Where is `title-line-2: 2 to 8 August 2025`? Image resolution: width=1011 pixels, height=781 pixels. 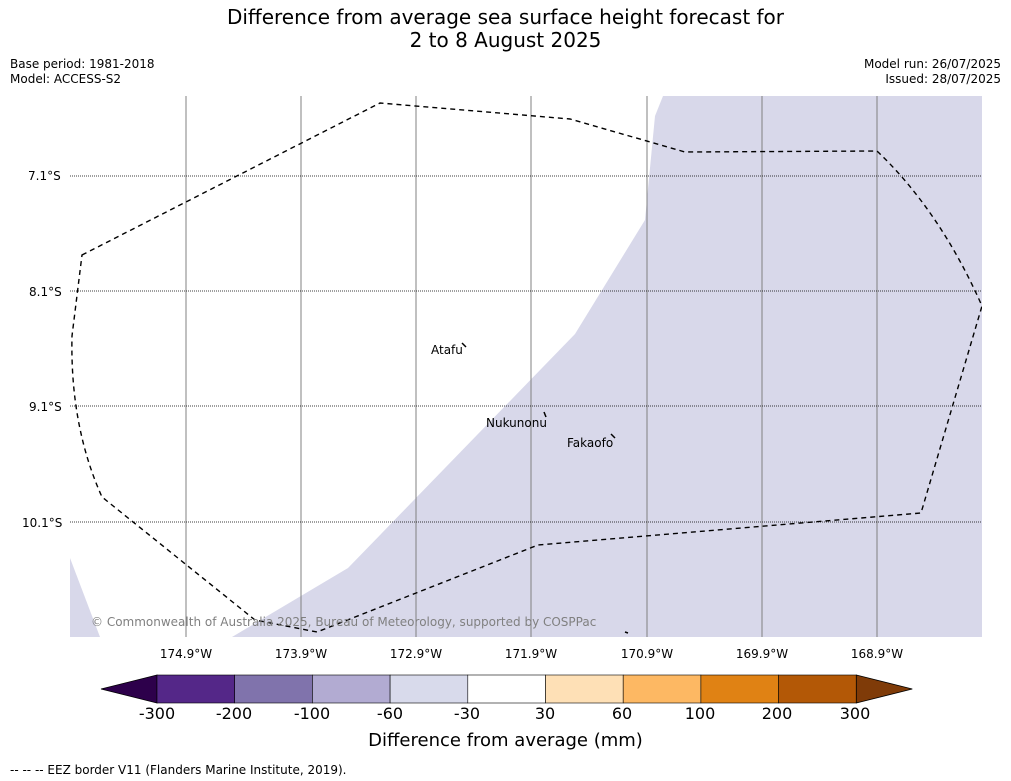 title-line-2: 2 to 8 August 2025 is located at coordinates (505, 40).